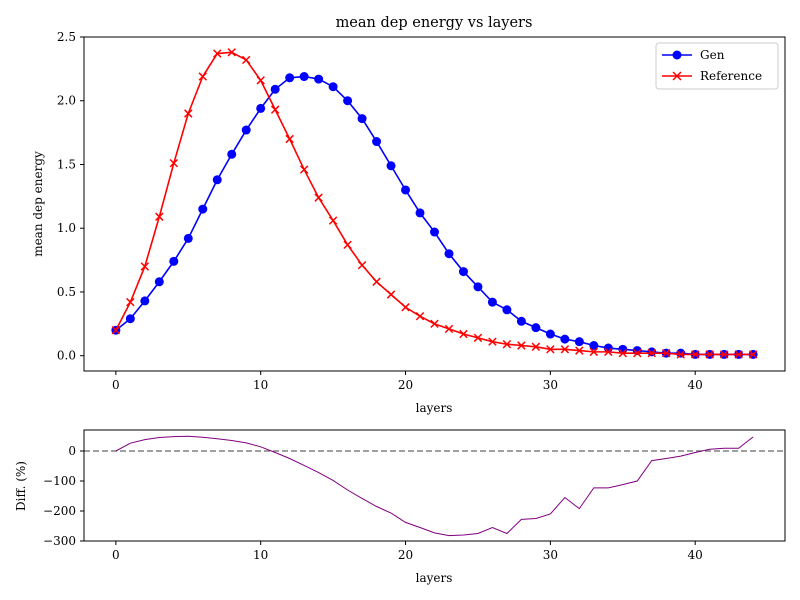 This screenshot has height=600, width=800. I want to click on diff-x-tick-label: 0, so click(116, 555).